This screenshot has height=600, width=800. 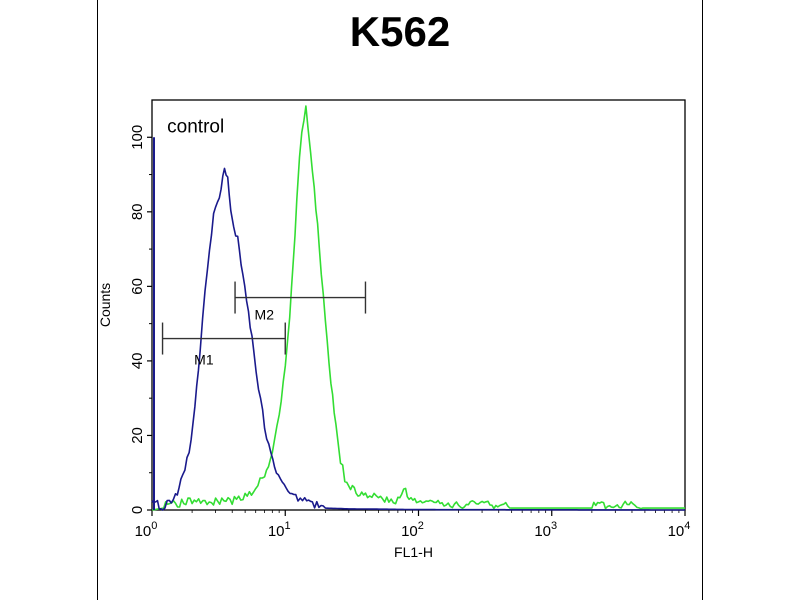 I want to click on y-tick-label: 80, so click(x=137, y=211).